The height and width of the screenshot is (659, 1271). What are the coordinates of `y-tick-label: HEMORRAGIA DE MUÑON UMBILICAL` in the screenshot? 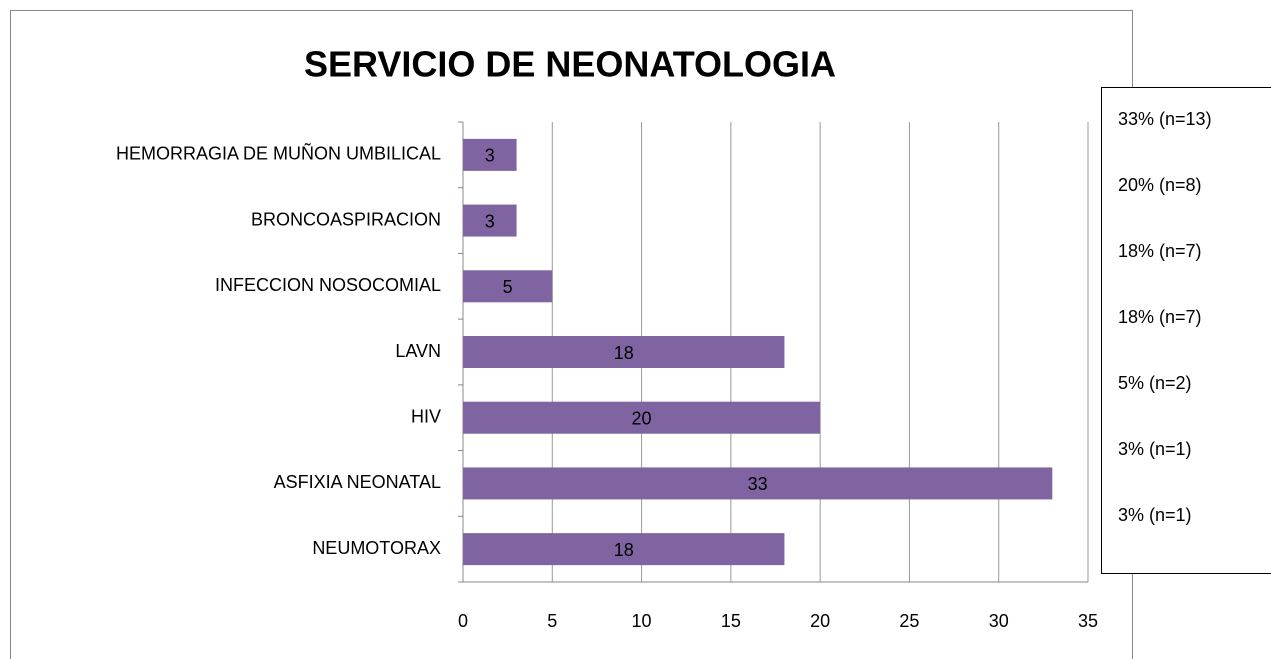 It's located at (278, 153).